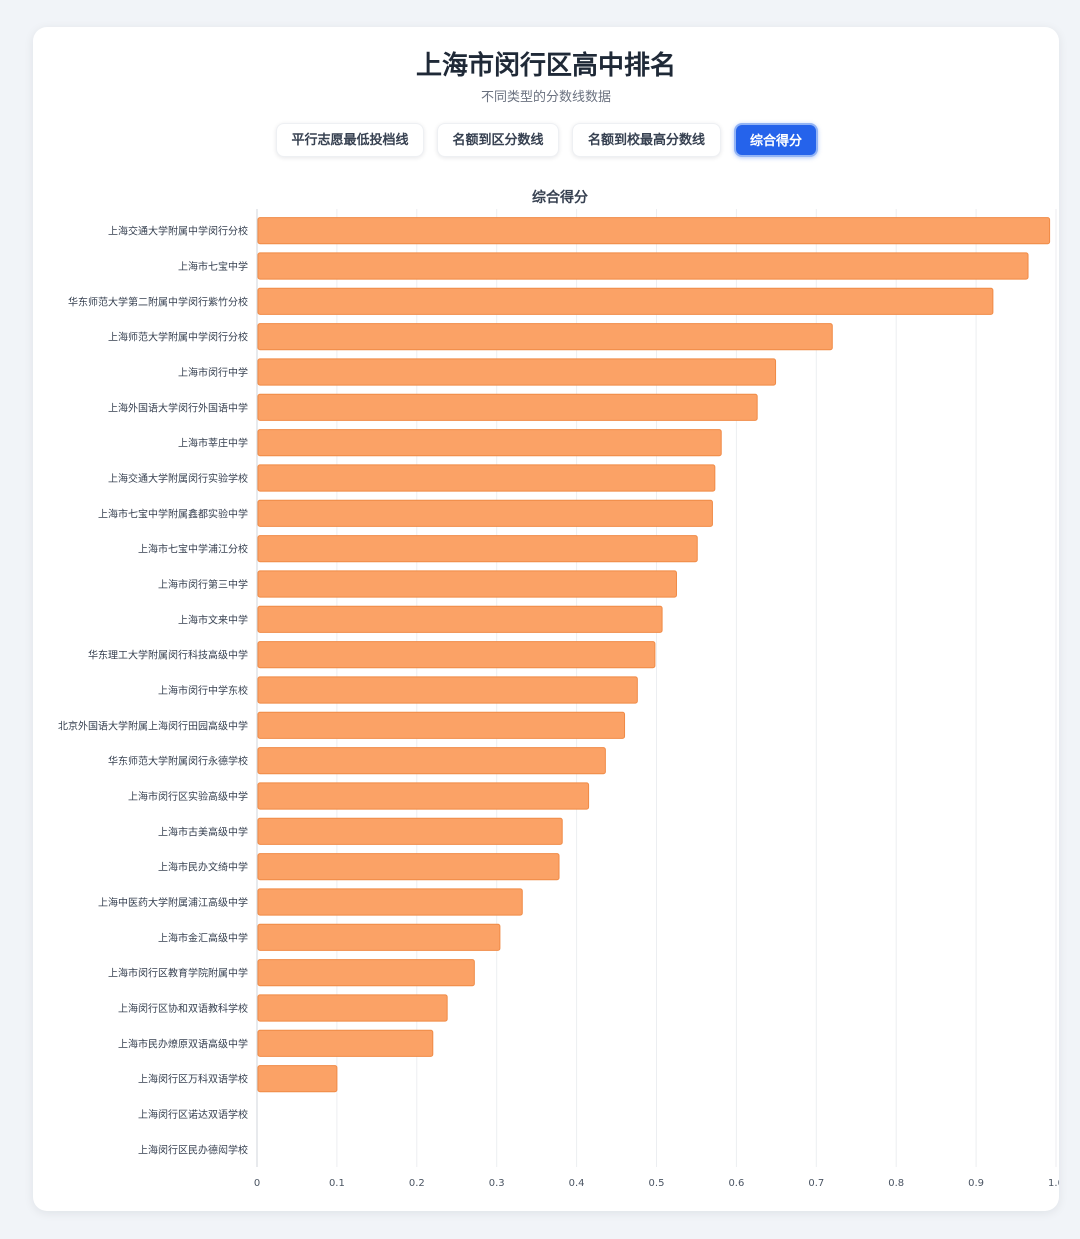  What do you see at coordinates (213, 619) in the screenshot?
I see `y-category-label: 上海市文来中学` at bounding box center [213, 619].